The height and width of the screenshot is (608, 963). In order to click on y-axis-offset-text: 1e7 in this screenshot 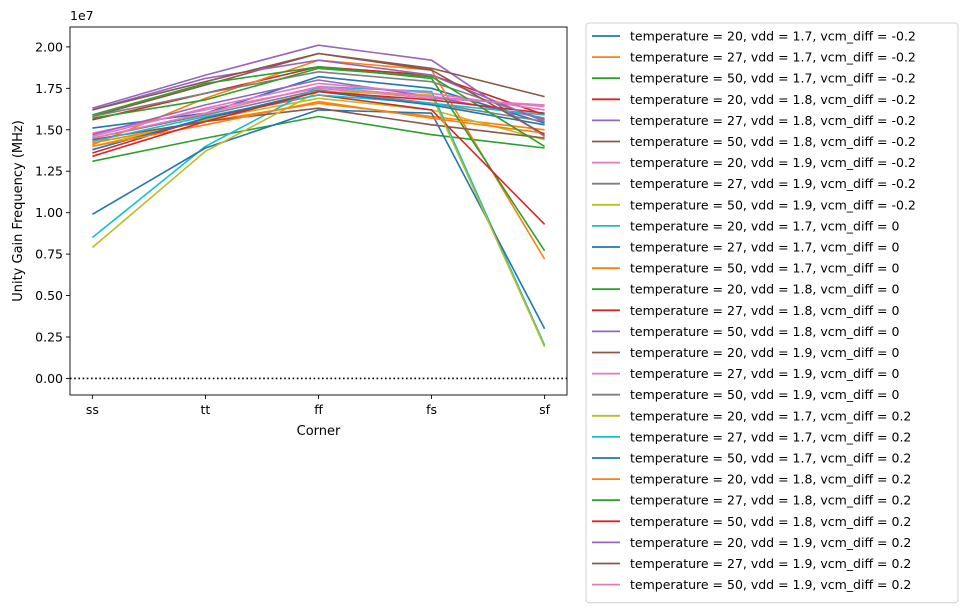, I will do `click(82, 15)`.